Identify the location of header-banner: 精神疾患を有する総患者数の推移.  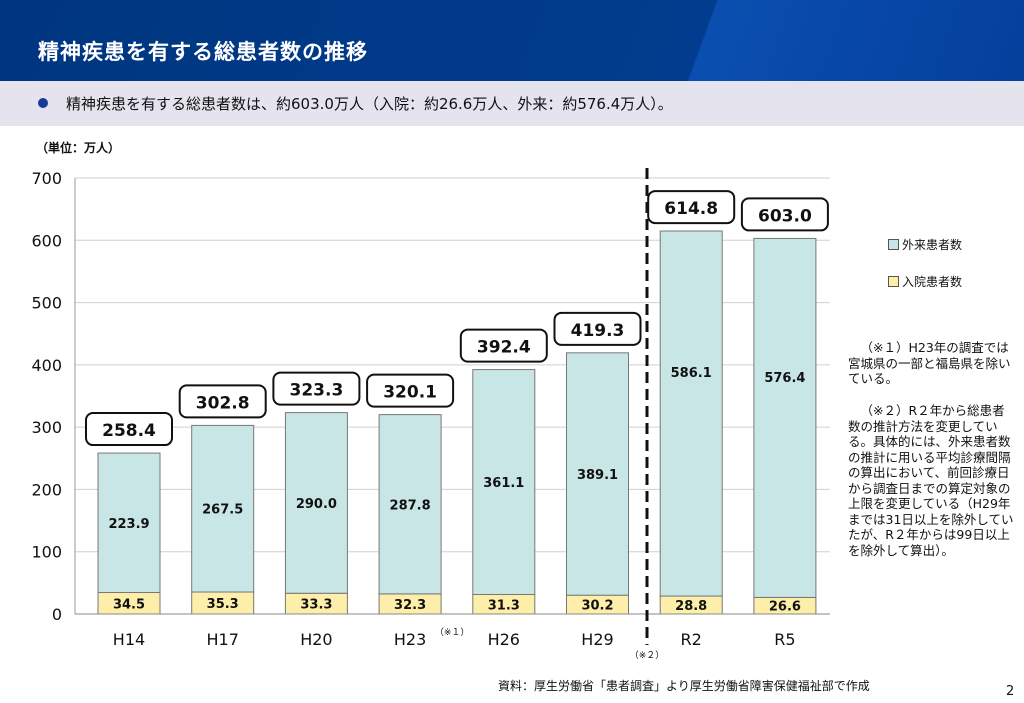
(512, 40).